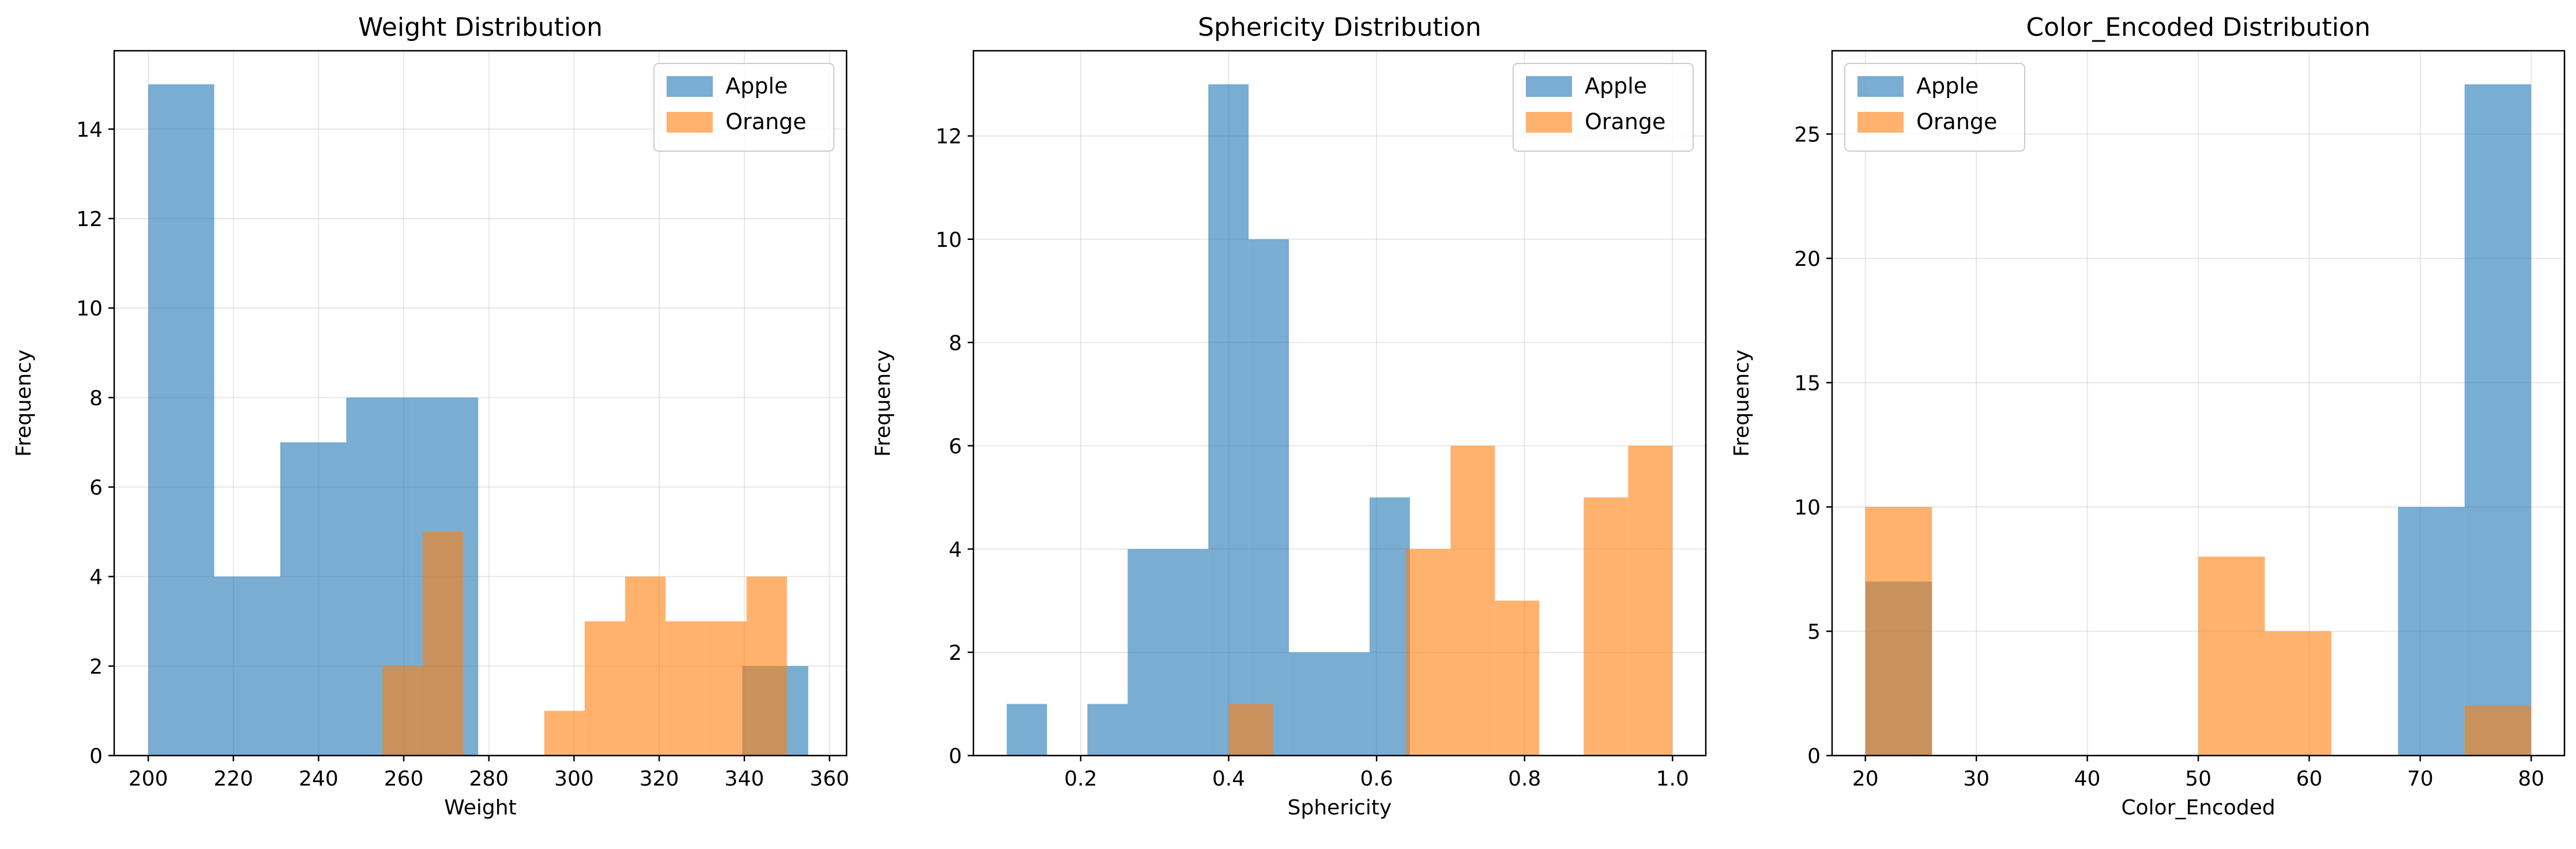  What do you see at coordinates (1672, 779) in the screenshot?
I see `x-tick-label: 1.0` at bounding box center [1672, 779].